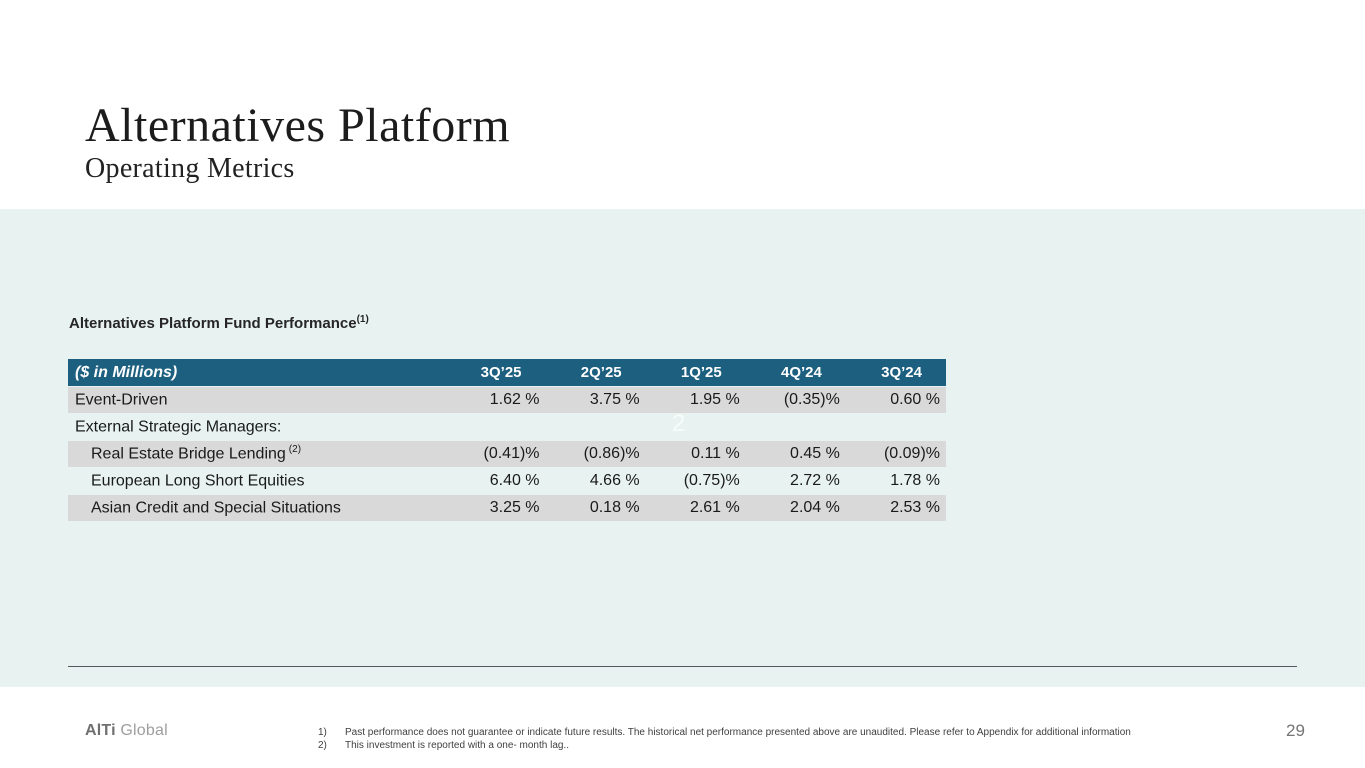 This screenshot has height=768, width=1365. Describe the element at coordinates (895, 400) in the screenshot. I see `cell-value: 0.60 %` at that location.